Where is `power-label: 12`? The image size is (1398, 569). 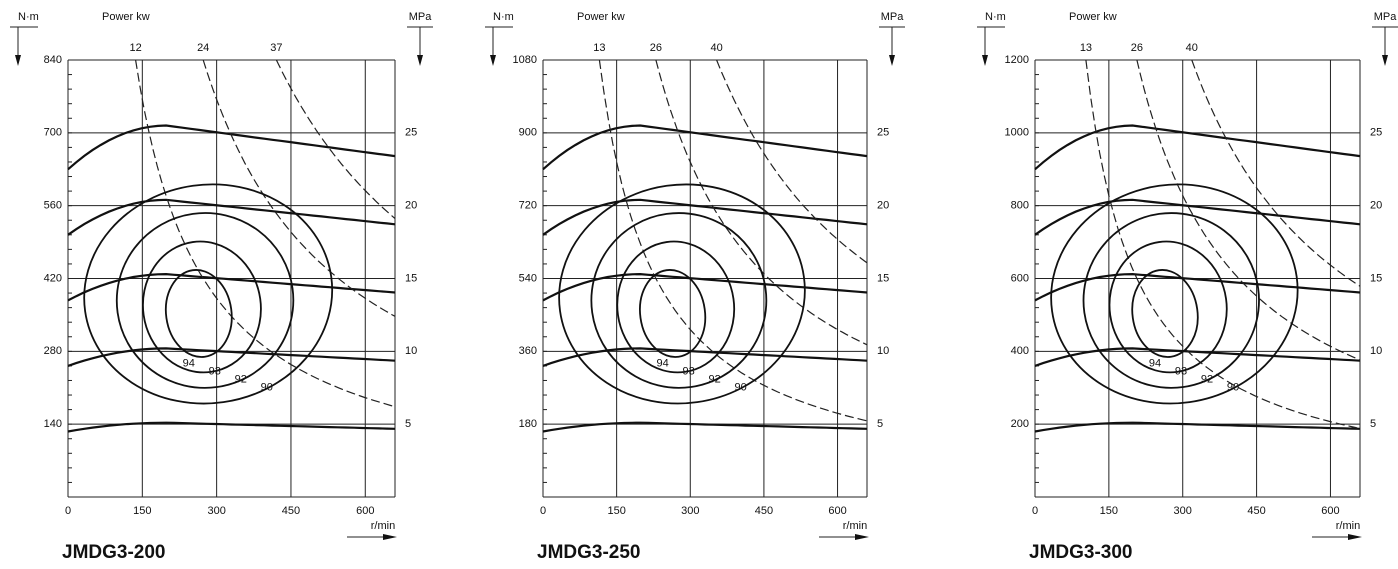
power-label: 12 is located at coordinates (135, 48).